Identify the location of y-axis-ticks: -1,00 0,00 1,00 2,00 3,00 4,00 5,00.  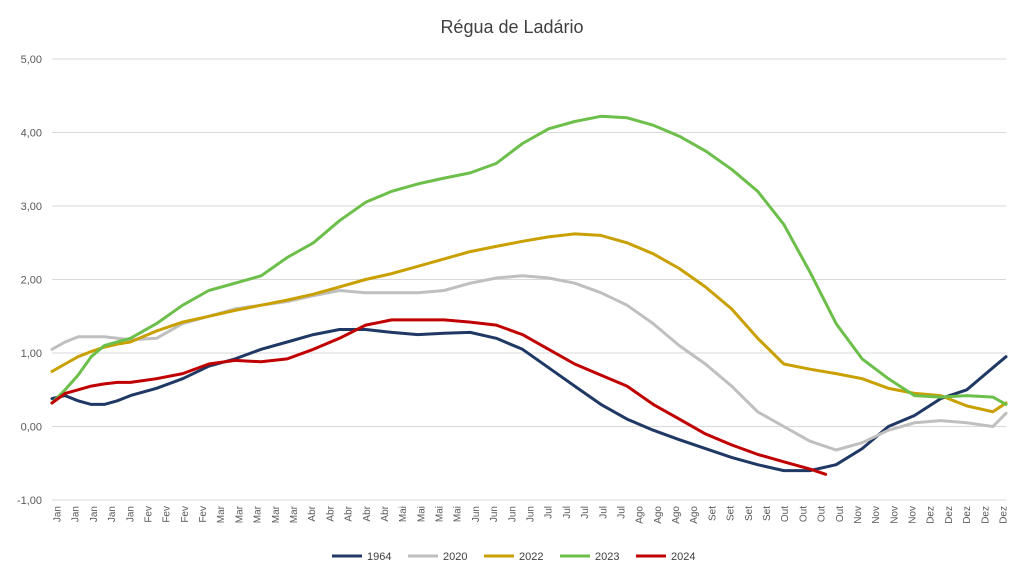
(29, 280).